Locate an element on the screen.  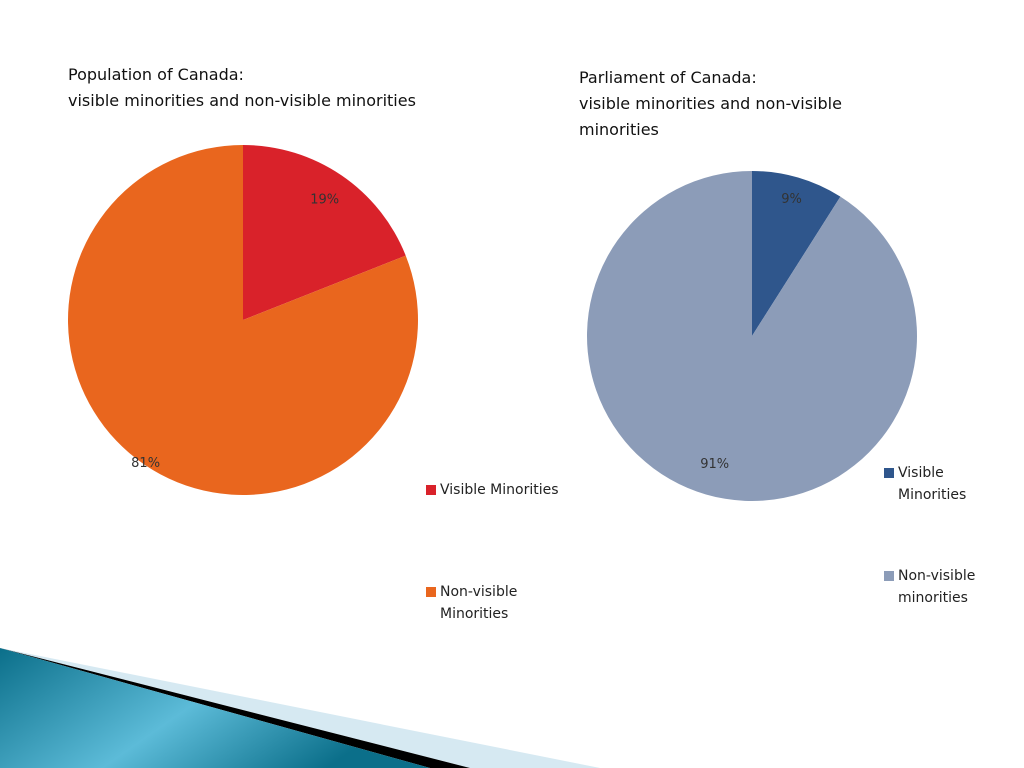
slide-corner-decoration is located at coordinates (300, 708).